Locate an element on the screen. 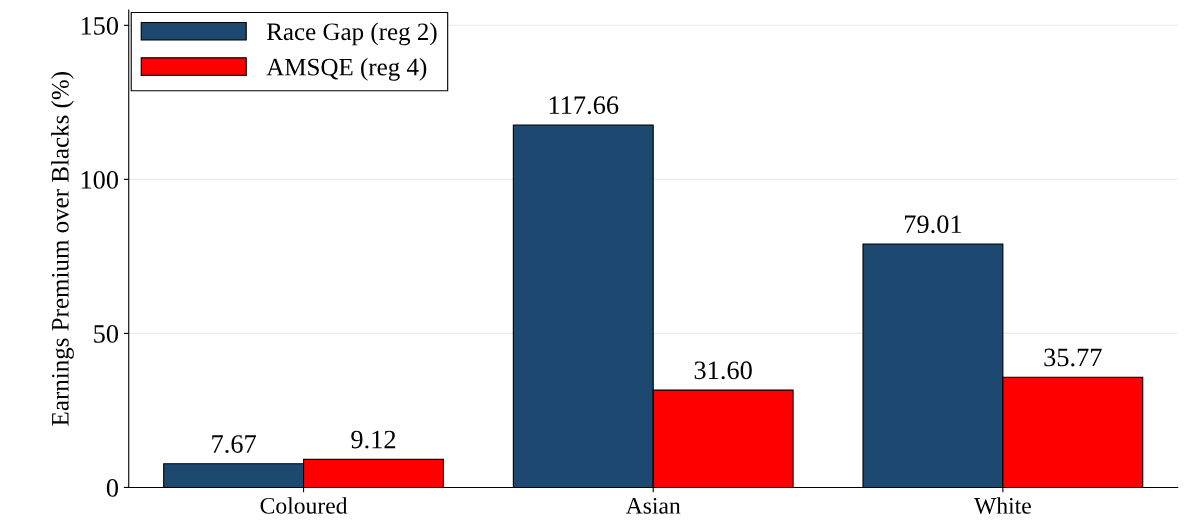 The height and width of the screenshot is (523, 1192). data-label: 79.01 is located at coordinates (933, 224).